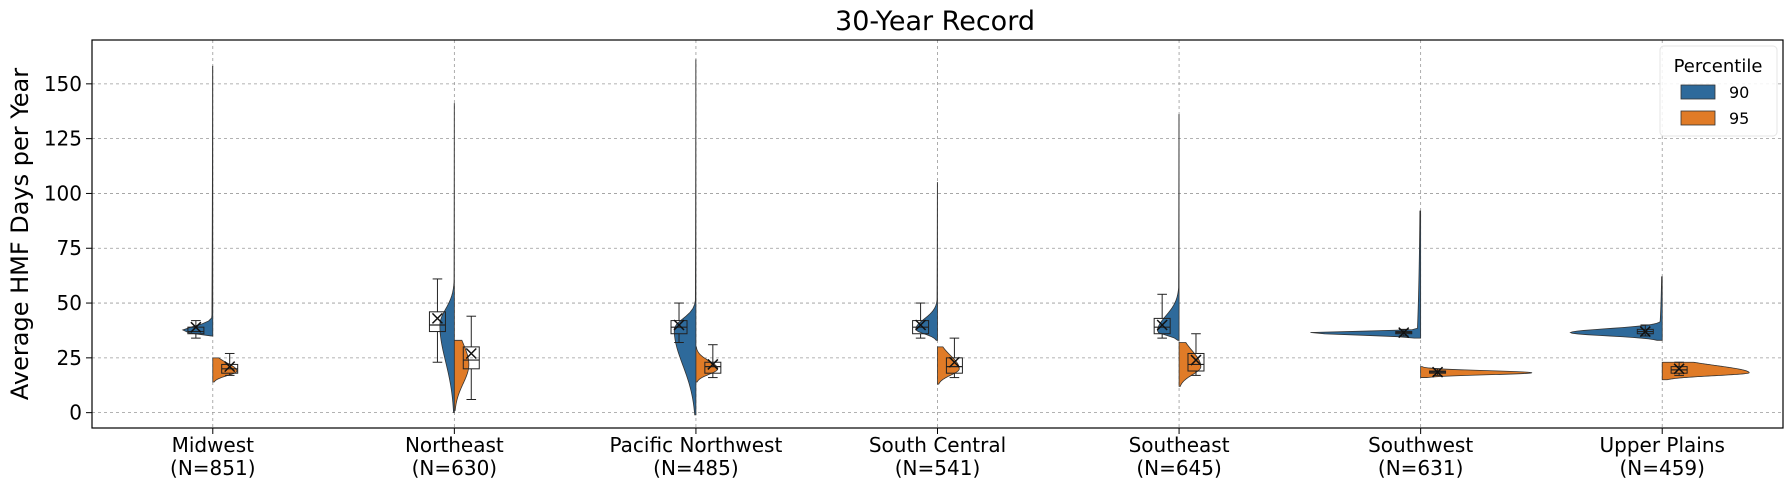  I want to click on x-tick-label-count: (N=459), so click(1662, 468).